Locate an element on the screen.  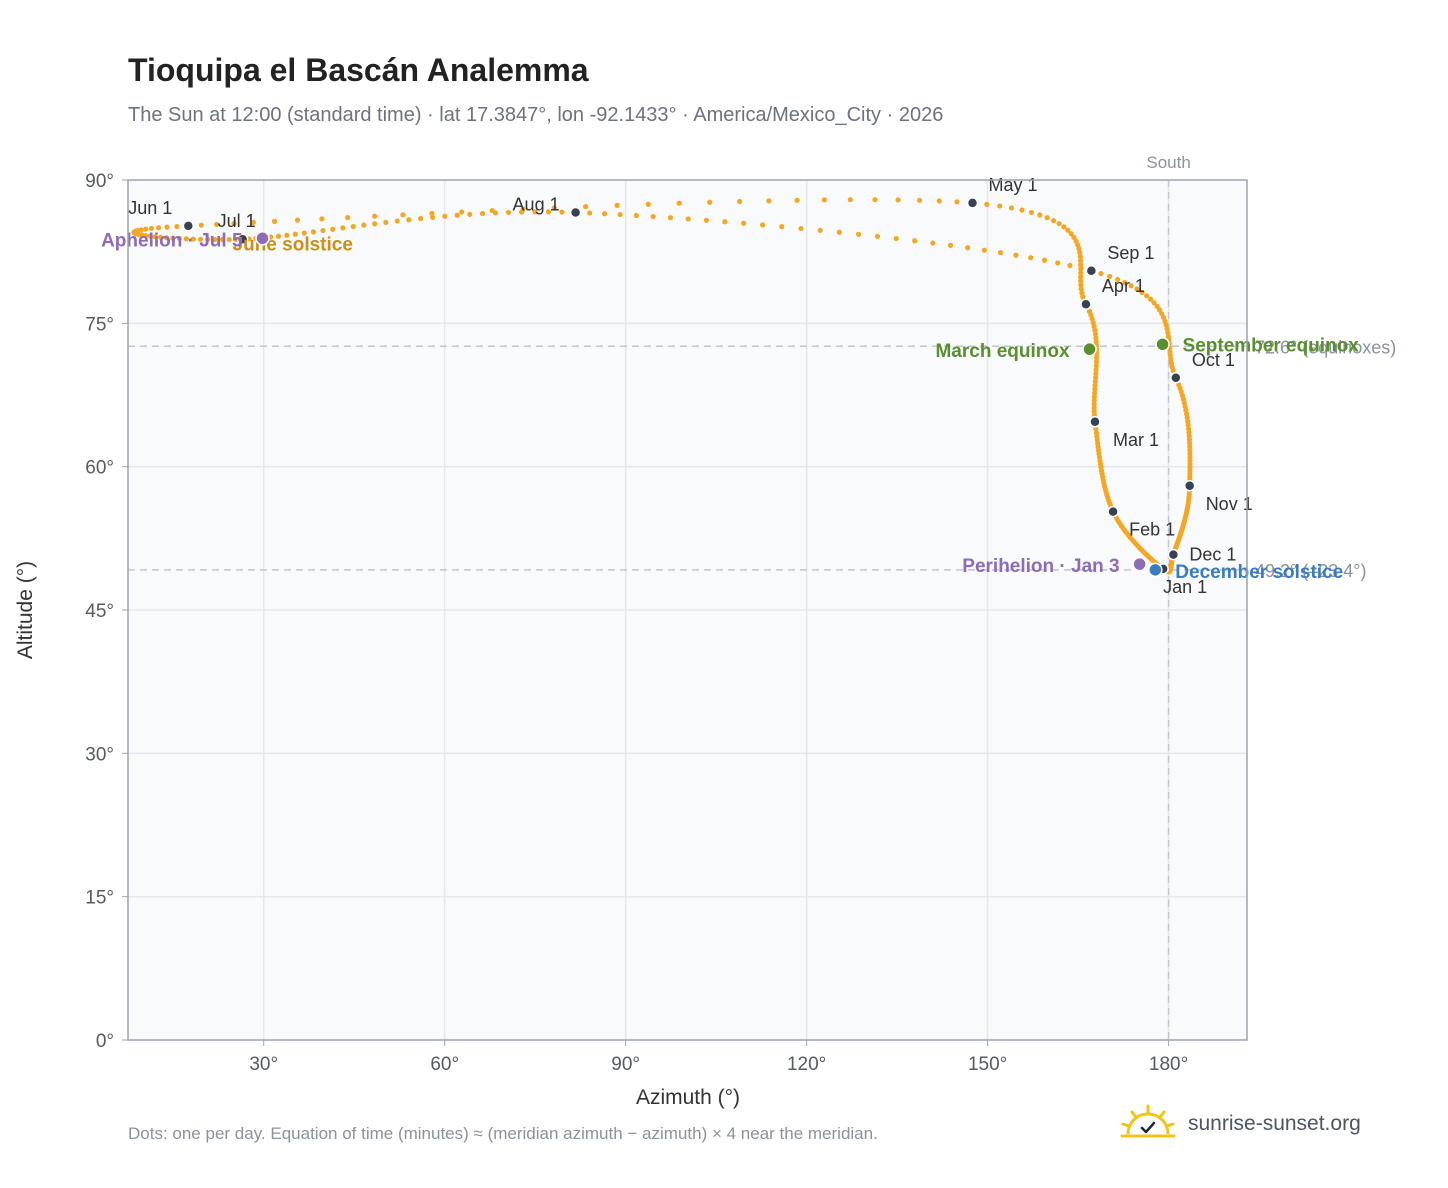
event-label: Perihelion · Jan 3 is located at coordinates (1040, 566).